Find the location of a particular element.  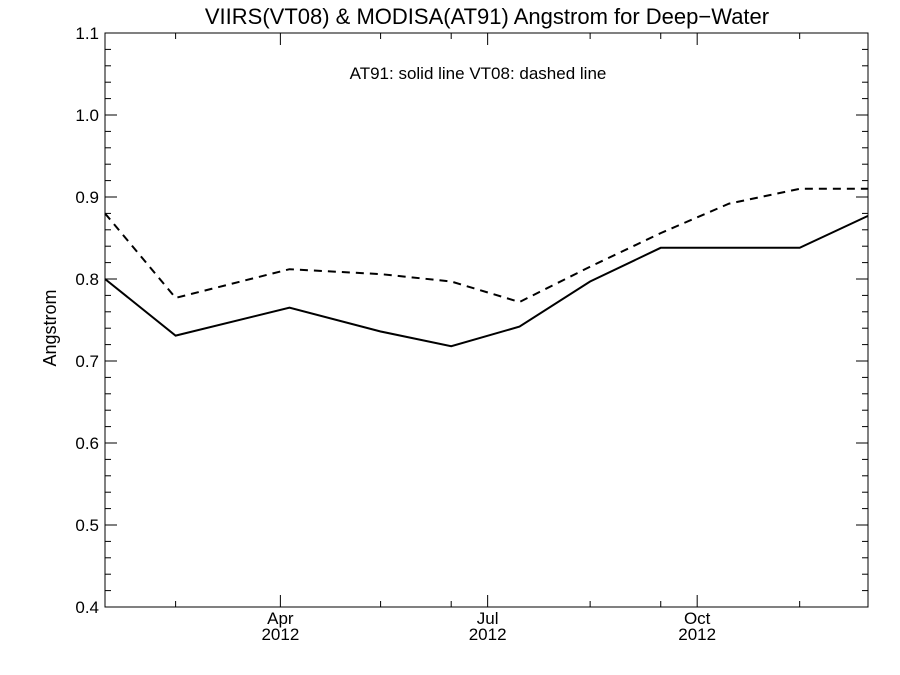

y-tick-label: 0.6 is located at coordinates (87, 443).